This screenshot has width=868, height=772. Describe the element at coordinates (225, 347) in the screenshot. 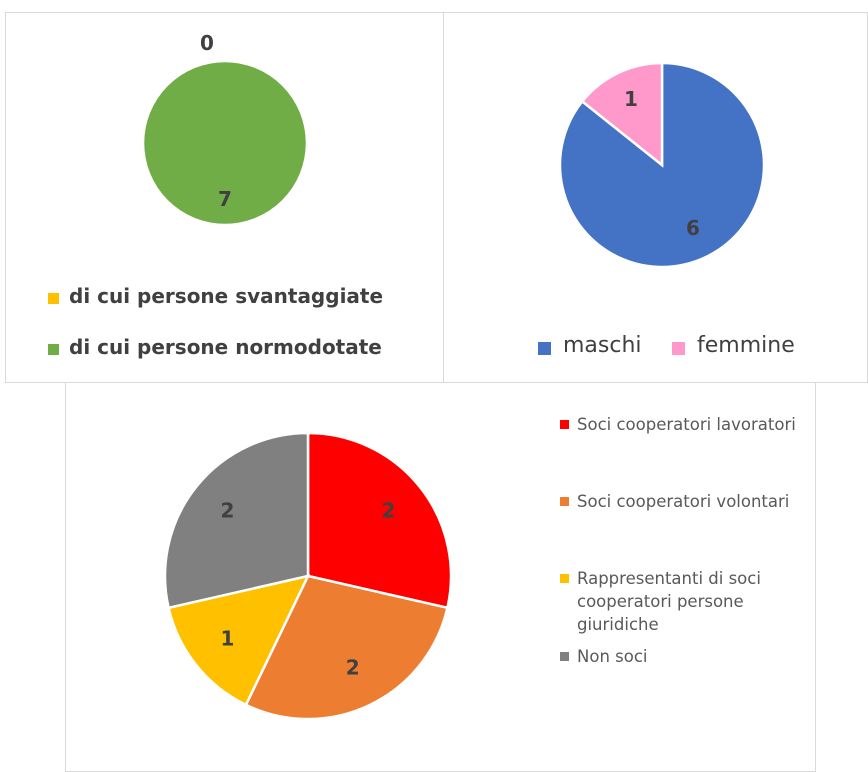

I see `legend-label: di cui persone normodotate` at that location.